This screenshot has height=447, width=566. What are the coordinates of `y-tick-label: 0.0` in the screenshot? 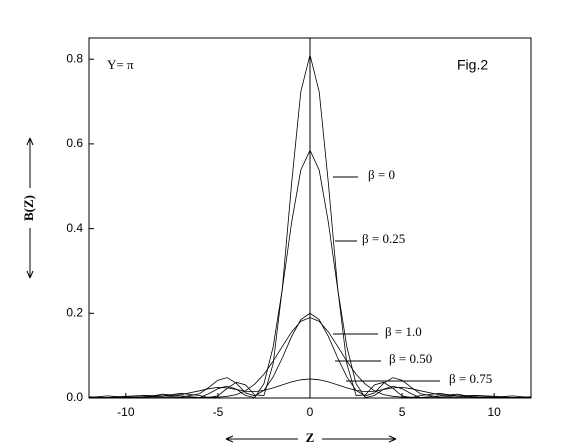 It's located at (74, 397).